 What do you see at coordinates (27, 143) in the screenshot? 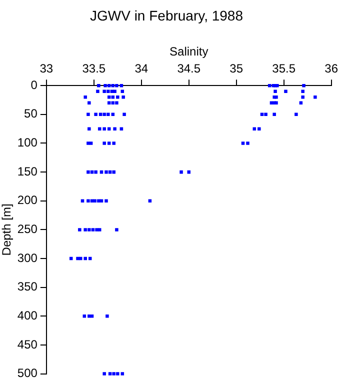
I see `y-tick-label: 100` at bounding box center [27, 143].